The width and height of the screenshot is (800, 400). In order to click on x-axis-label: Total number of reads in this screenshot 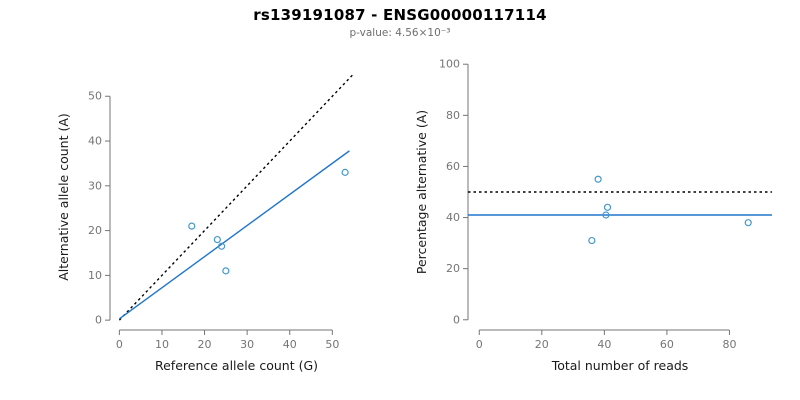, I will do `click(620, 365)`.